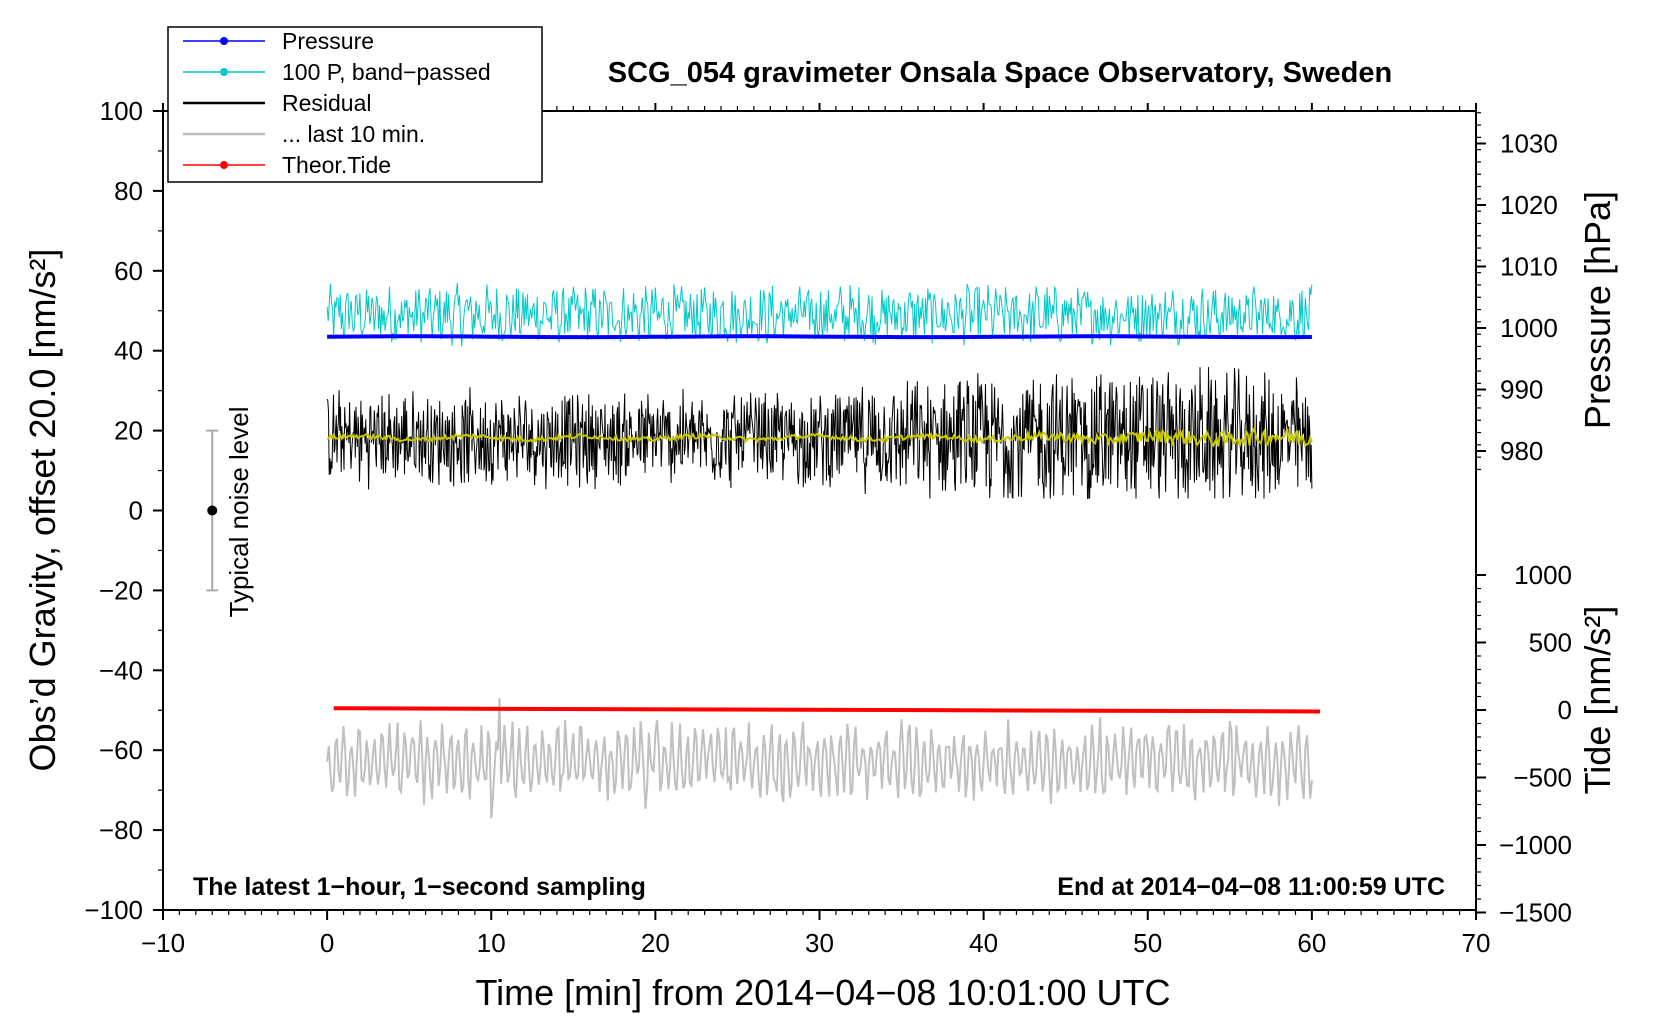  I want to click on legend-box, so click(355, 104).